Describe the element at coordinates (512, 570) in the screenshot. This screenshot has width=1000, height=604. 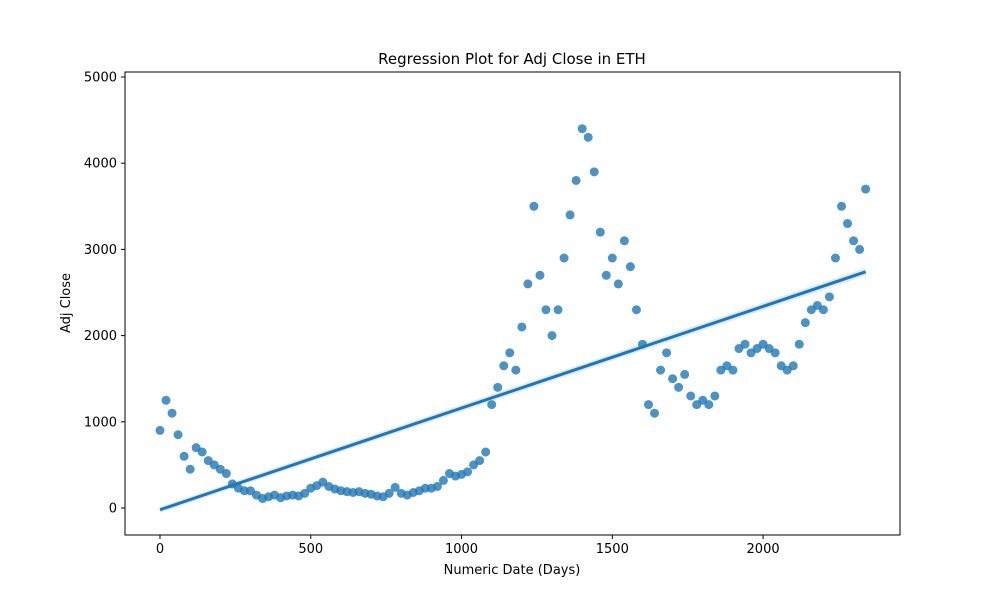
I see `x-axis-label: Numeric Date (Days)` at that location.